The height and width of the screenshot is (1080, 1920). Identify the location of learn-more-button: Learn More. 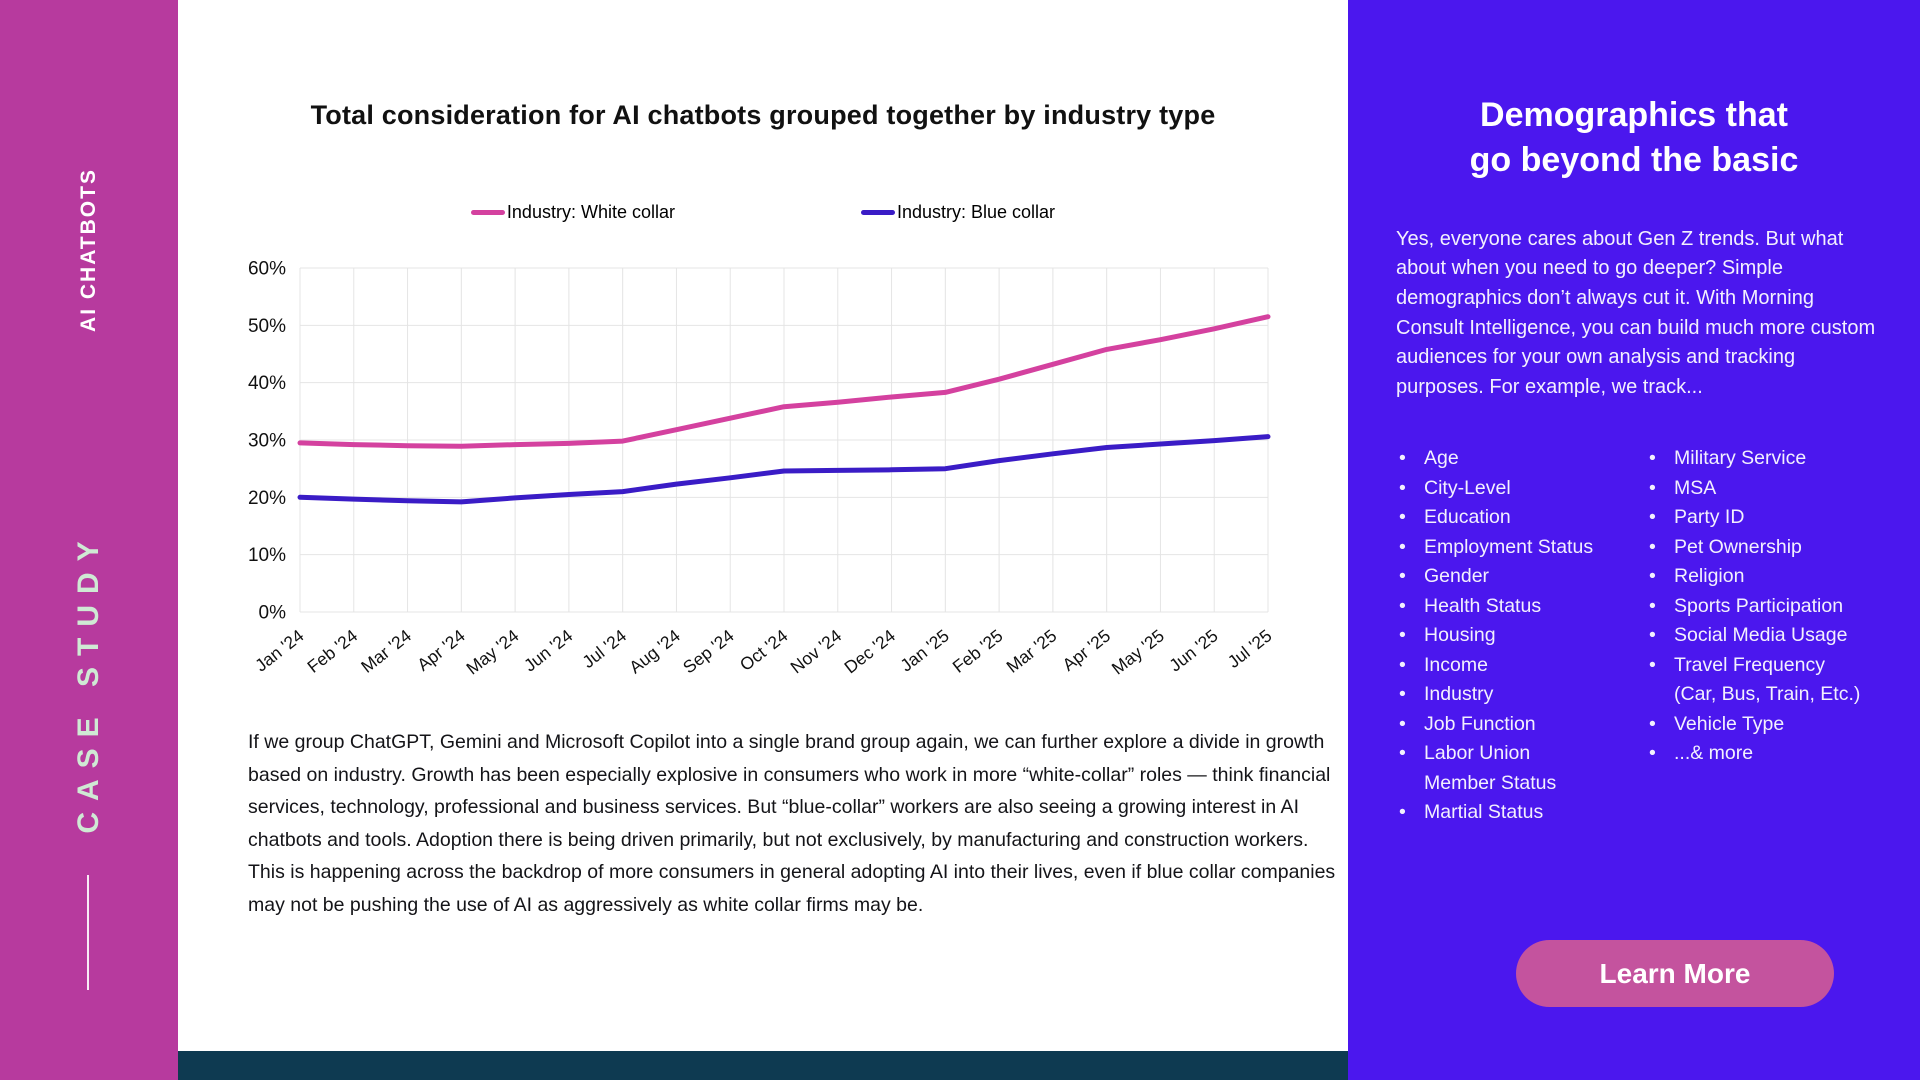
(1675, 973).